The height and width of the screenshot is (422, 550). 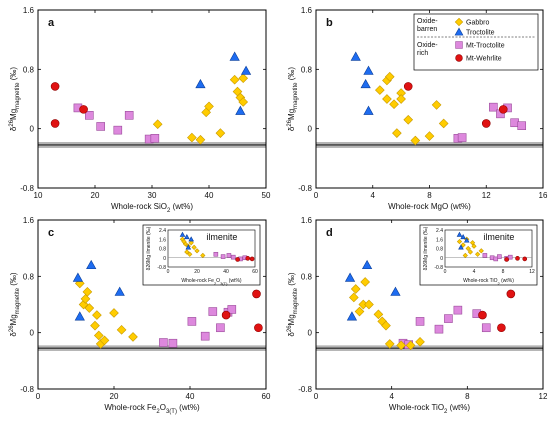 I want to click on inset-axes, so click(x=211, y=248).